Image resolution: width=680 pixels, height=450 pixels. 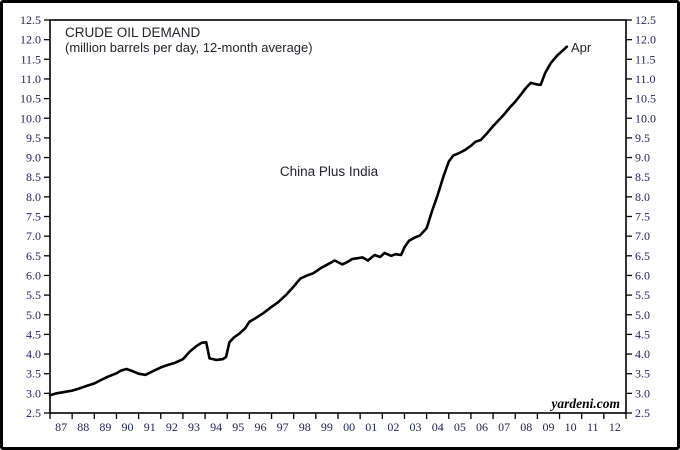 What do you see at coordinates (305, 427) in the screenshot?
I see `x-tick-label: 98` at bounding box center [305, 427].